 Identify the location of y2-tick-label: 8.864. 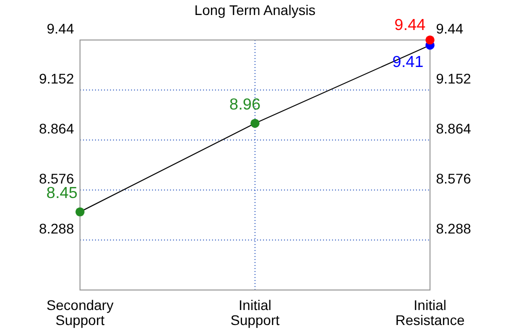
(454, 128).